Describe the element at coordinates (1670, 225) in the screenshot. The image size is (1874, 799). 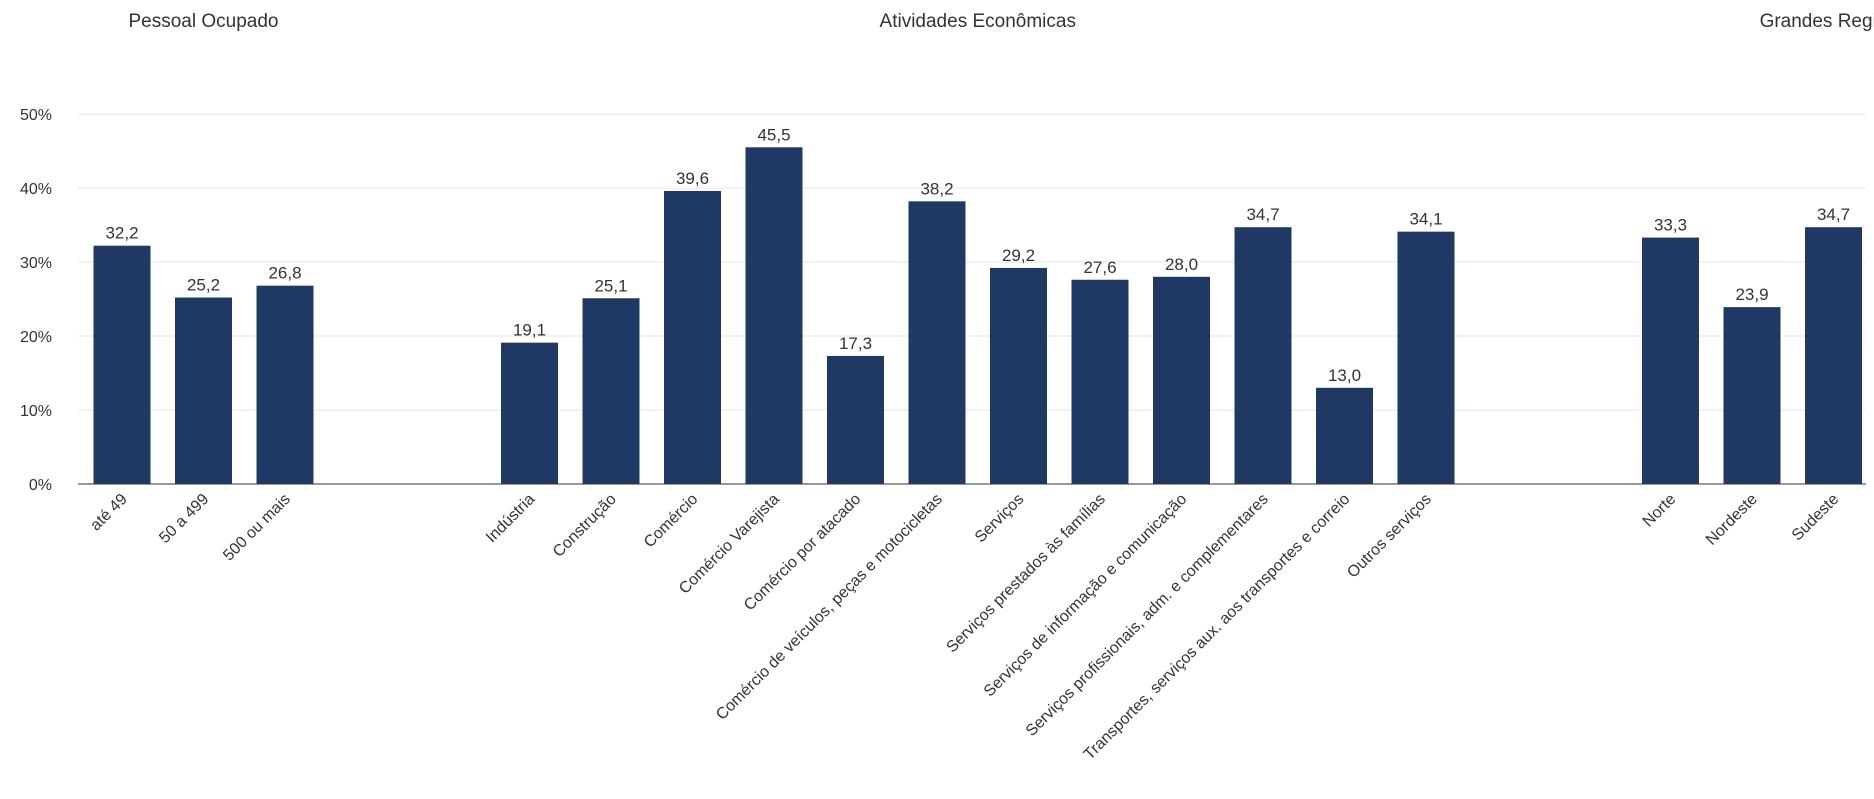
I see `data-label: 33,3` at that location.